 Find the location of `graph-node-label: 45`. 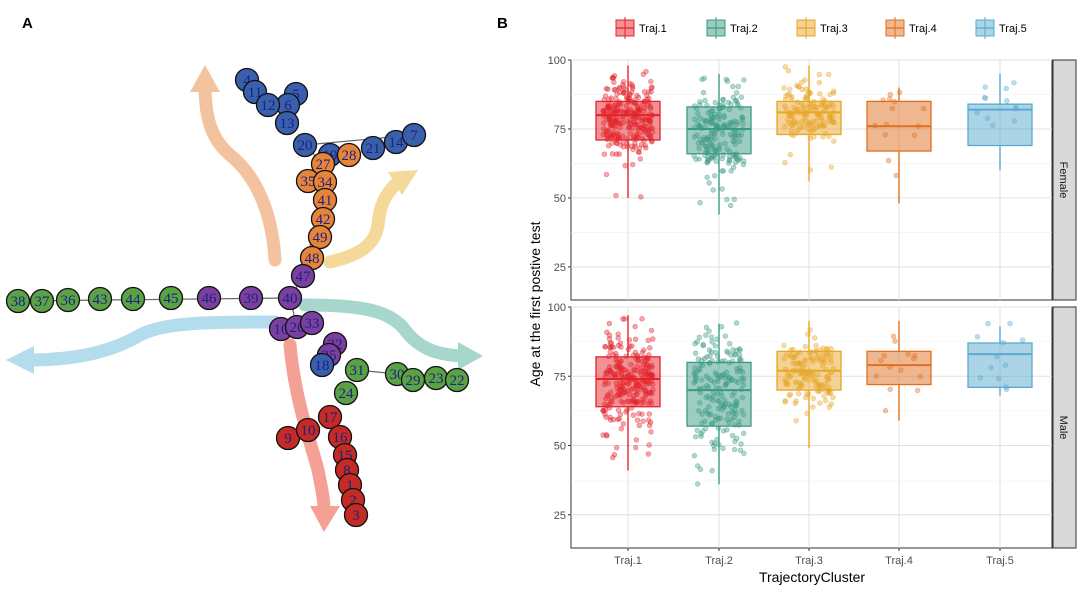

graph-node-label: 45 is located at coordinates (171, 299).